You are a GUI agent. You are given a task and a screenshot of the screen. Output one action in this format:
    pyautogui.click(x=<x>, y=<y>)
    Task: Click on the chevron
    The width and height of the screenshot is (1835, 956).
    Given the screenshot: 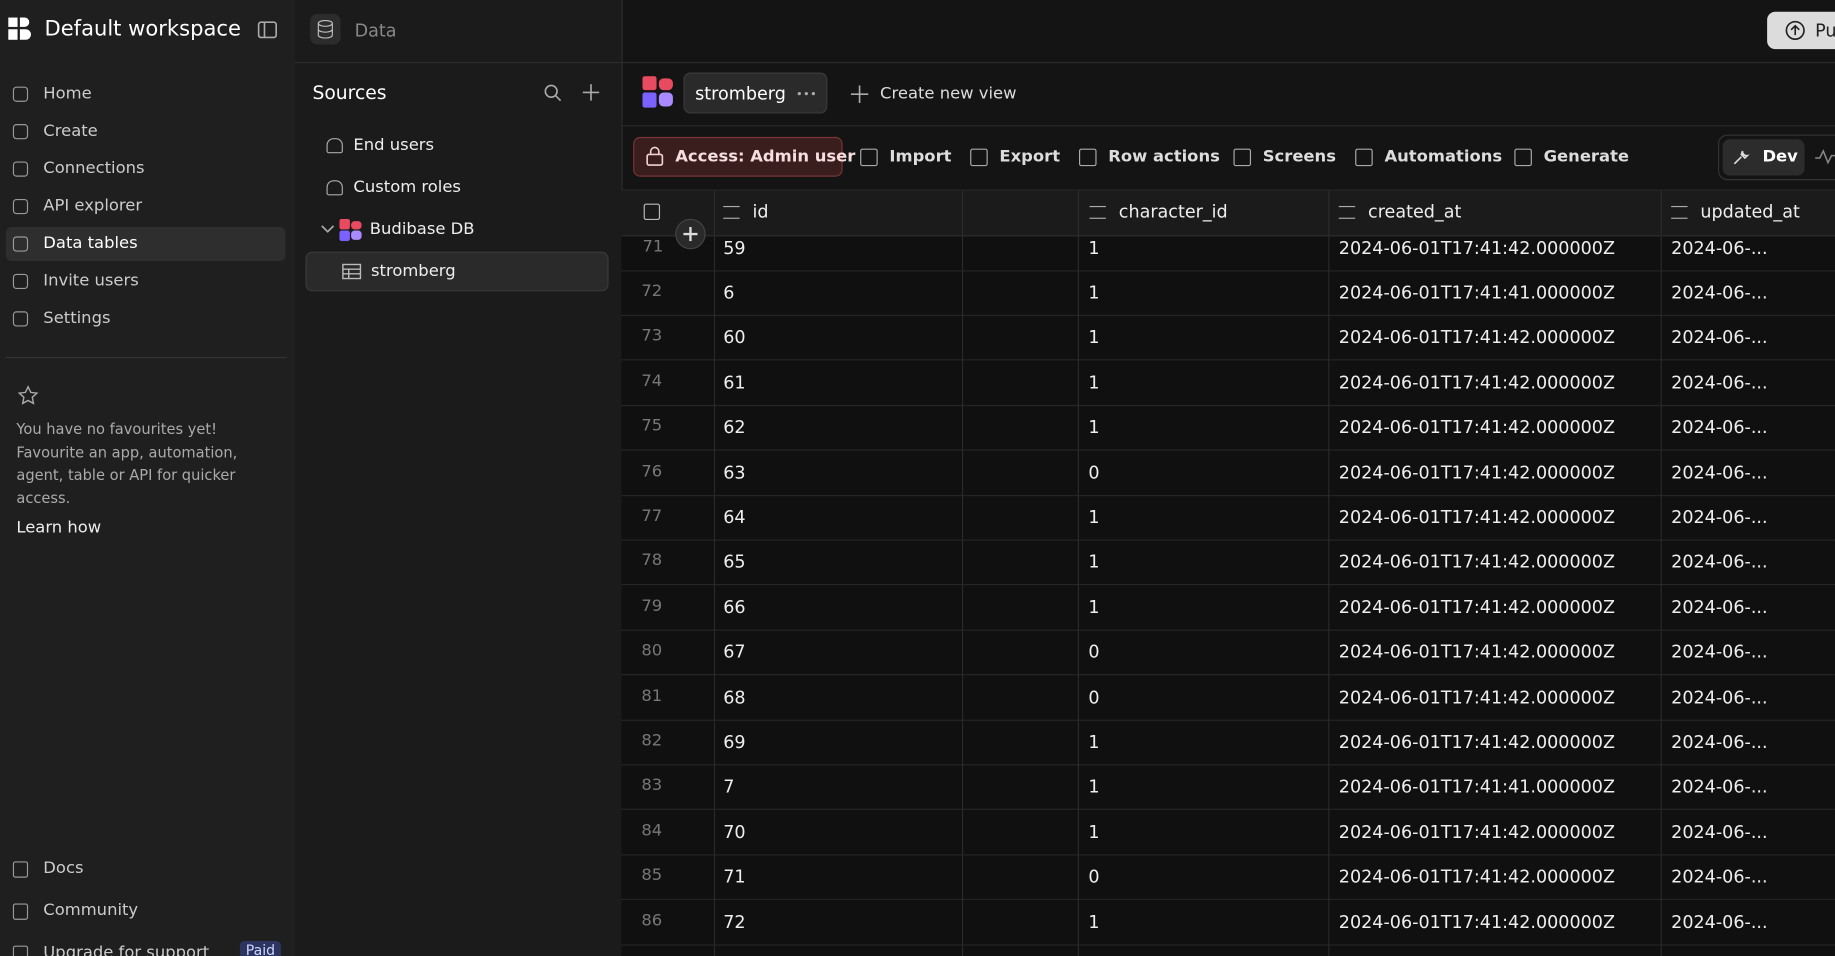 What is the action you would take?
    pyautogui.click(x=328, y=229)
    